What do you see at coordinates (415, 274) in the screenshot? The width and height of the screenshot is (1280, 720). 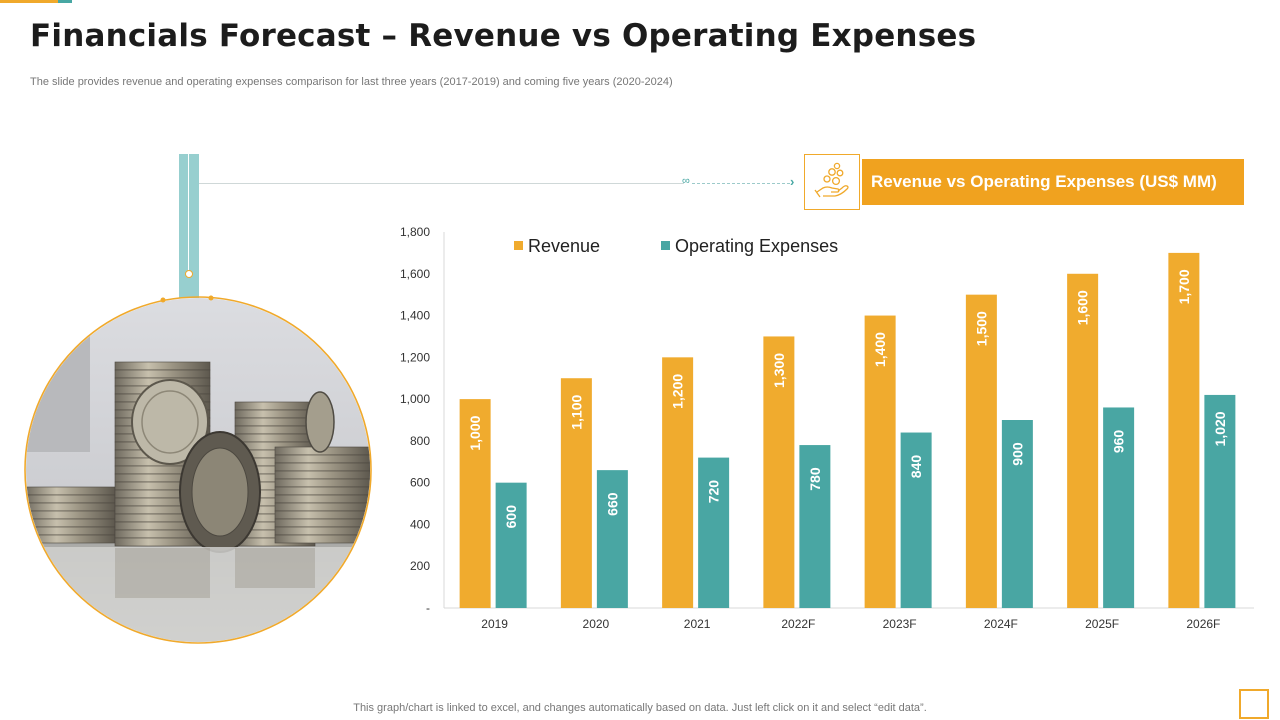 I see `y-tick-label: 1,600` at bounding box center [415, 274].